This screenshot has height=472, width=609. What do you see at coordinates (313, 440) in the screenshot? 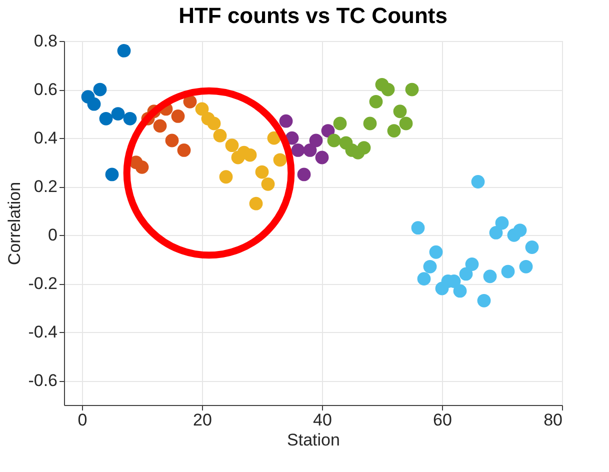
I see `x-axis-title: Station` at bounding box center [313, 440].